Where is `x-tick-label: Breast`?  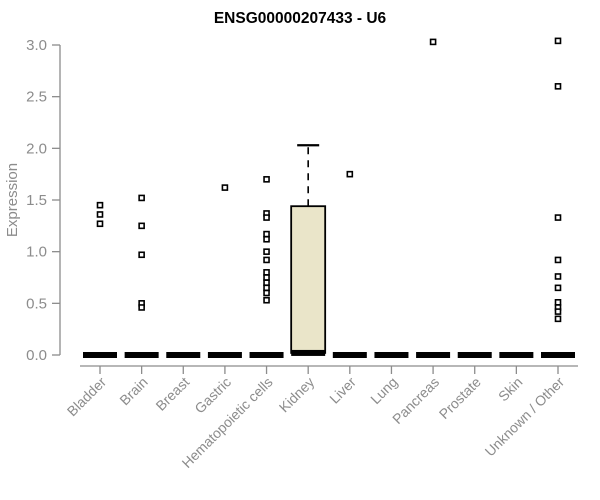 x-tick-label: Breast is located at coordinates (172, 394).